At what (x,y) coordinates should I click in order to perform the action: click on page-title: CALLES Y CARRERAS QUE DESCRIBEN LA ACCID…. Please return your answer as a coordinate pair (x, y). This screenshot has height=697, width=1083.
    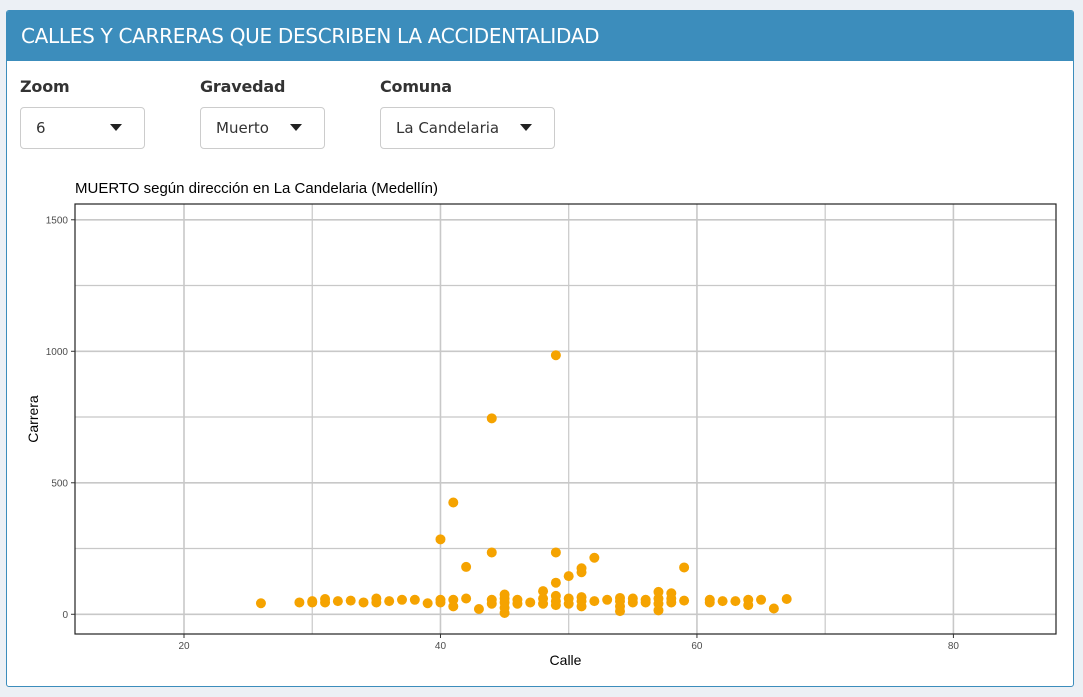
    Looking at the image, I should click on (310, 36).